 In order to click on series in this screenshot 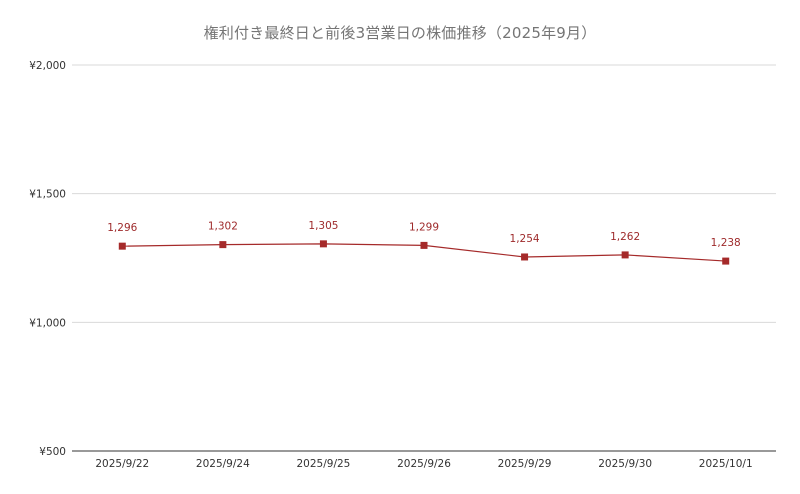, I will do `click(424, 252)`.